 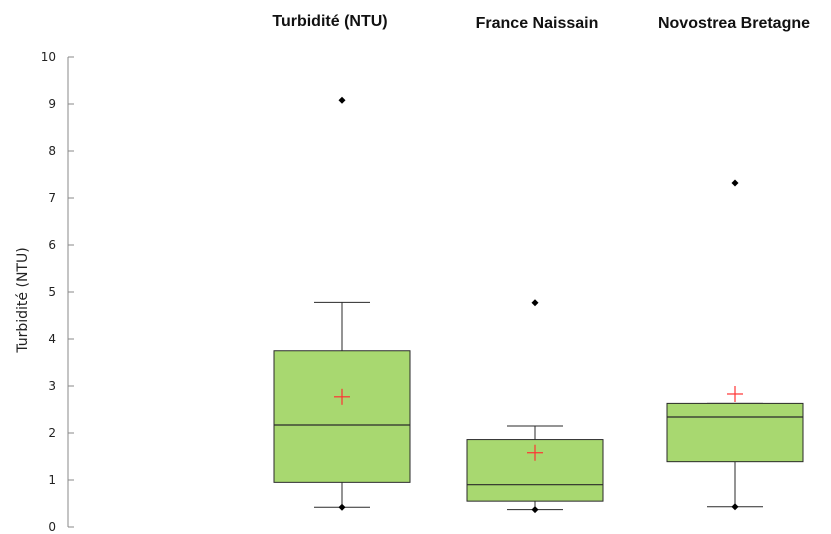 I want to click on y-tick-label: 1, so click(x=52, y=480).